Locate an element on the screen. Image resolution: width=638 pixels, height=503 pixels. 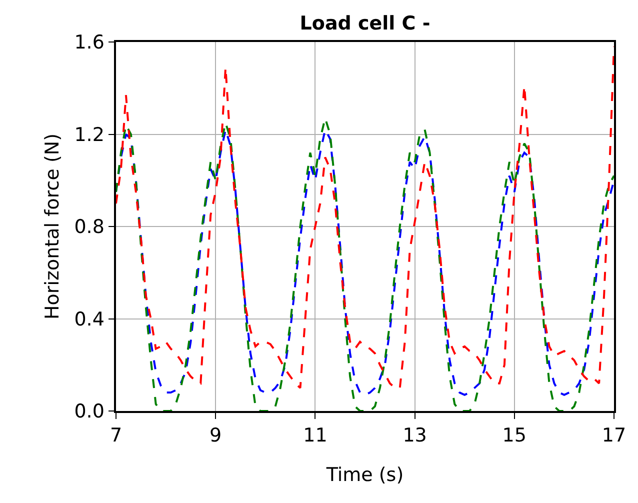
x-tick-label: 15 is located at coordinates (514, 435).